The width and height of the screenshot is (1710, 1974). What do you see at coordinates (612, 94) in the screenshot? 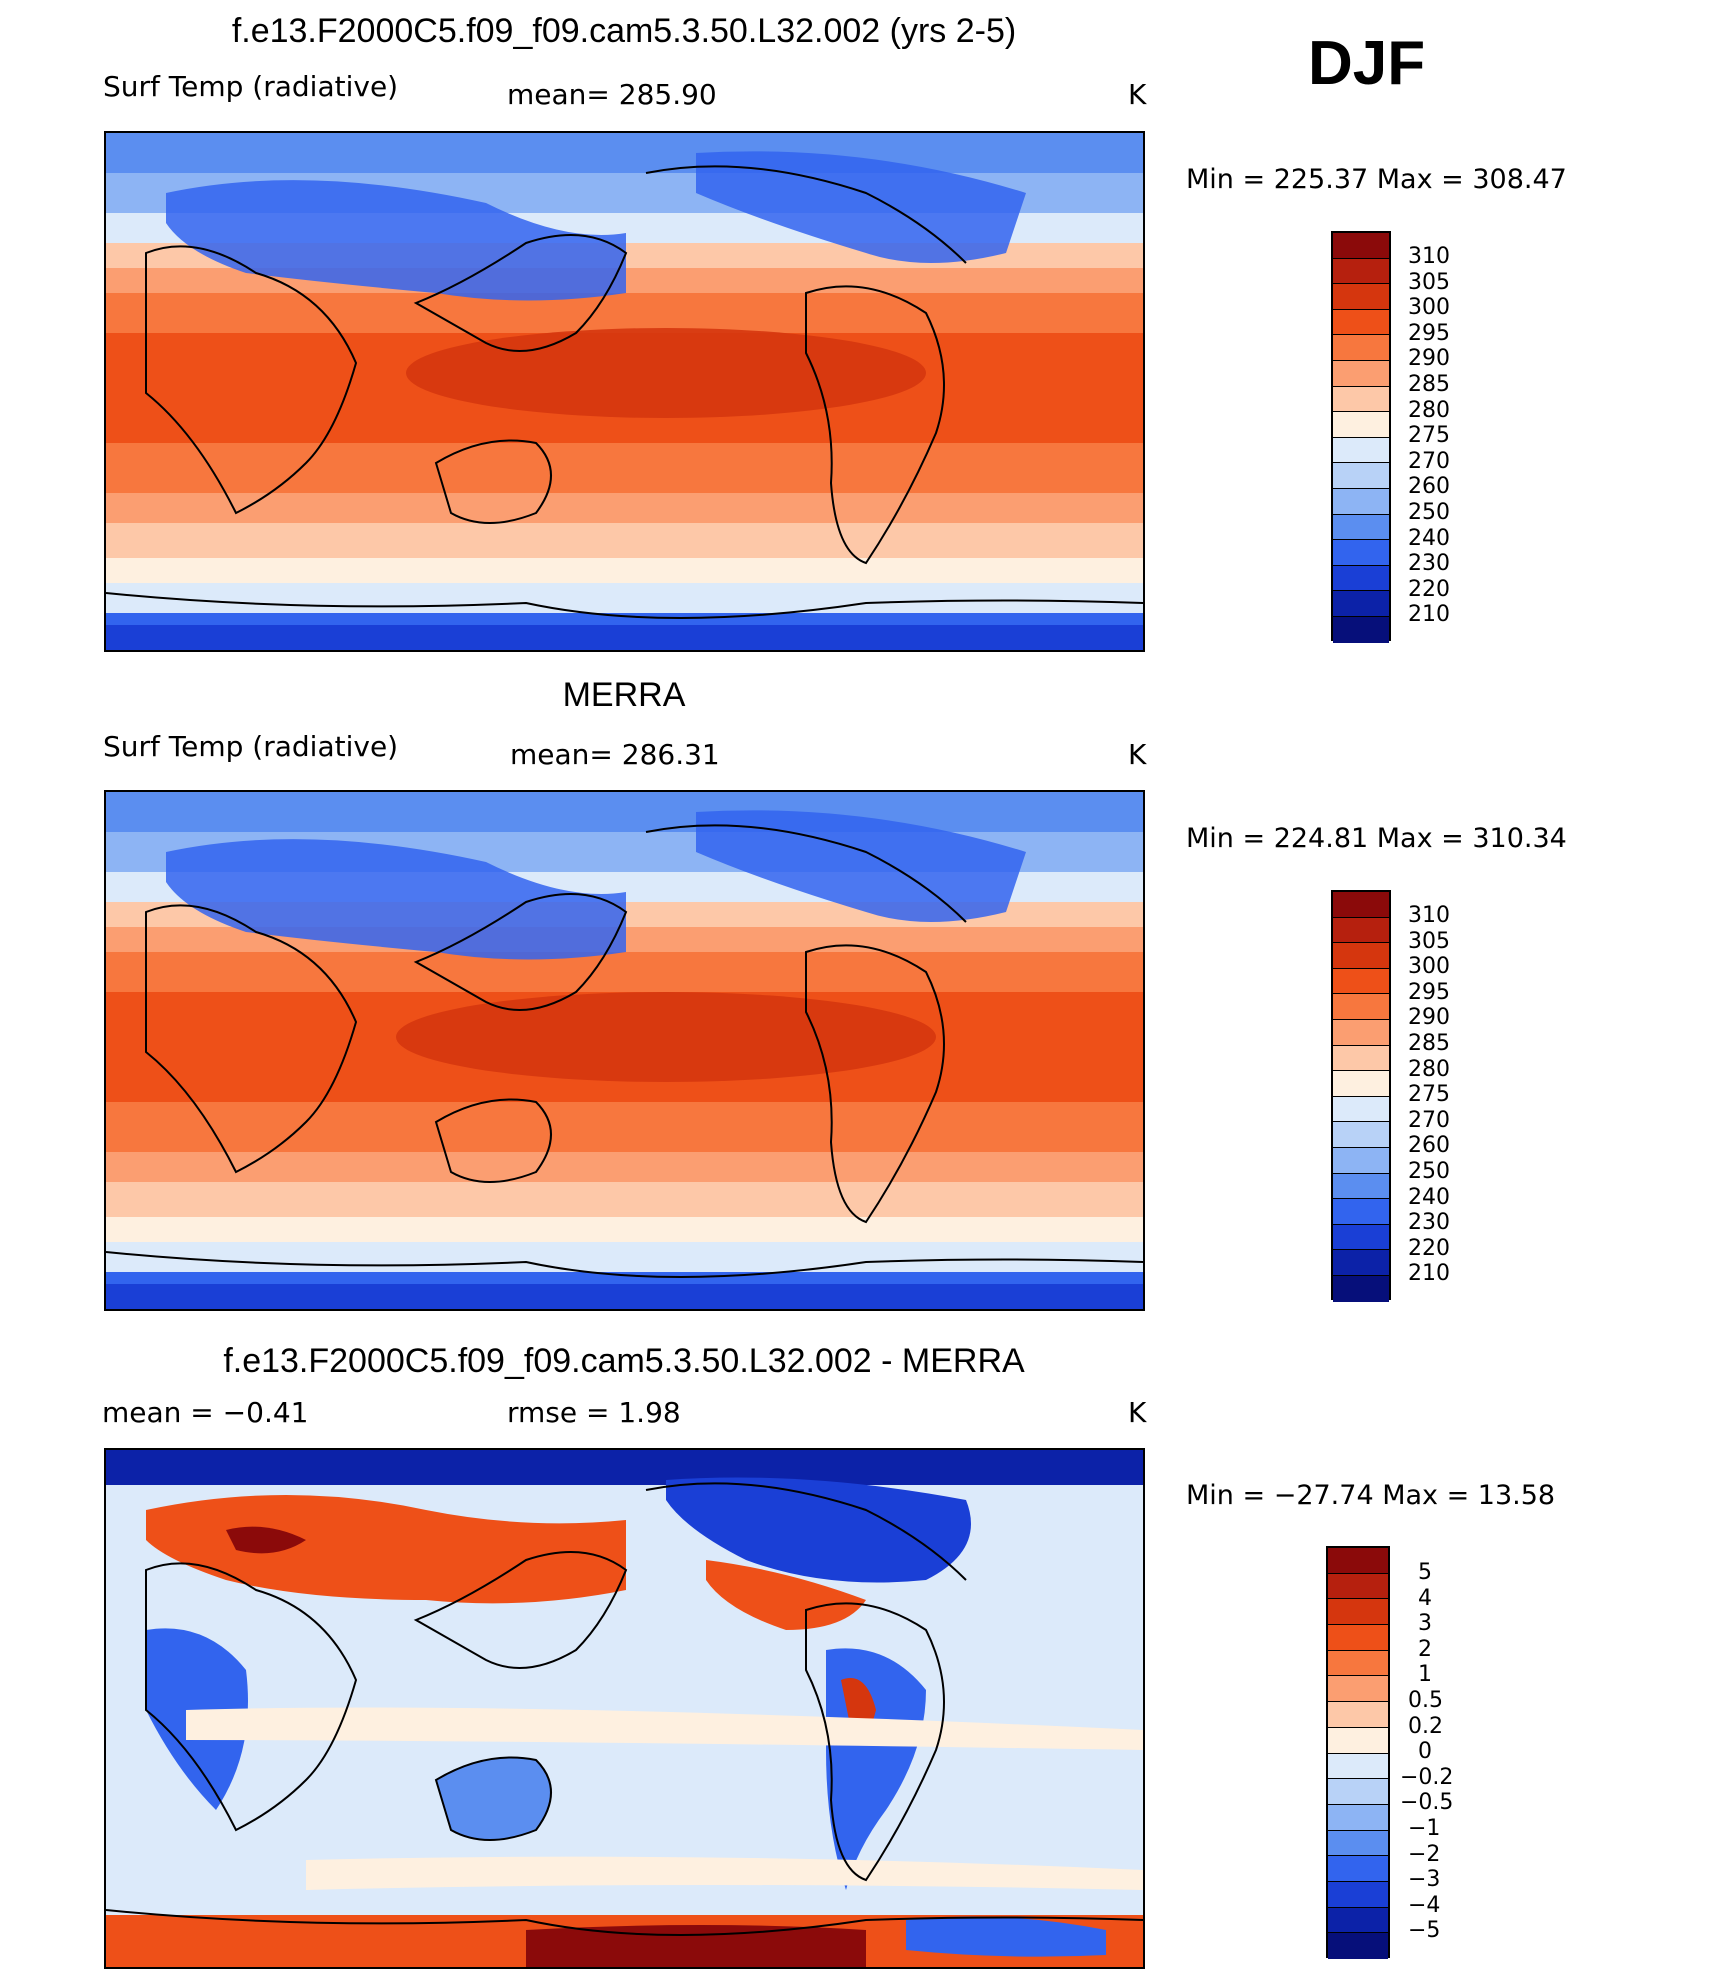
I see `panel-1-mean-label: mean= 285.90` at bounding box center [612, 94].